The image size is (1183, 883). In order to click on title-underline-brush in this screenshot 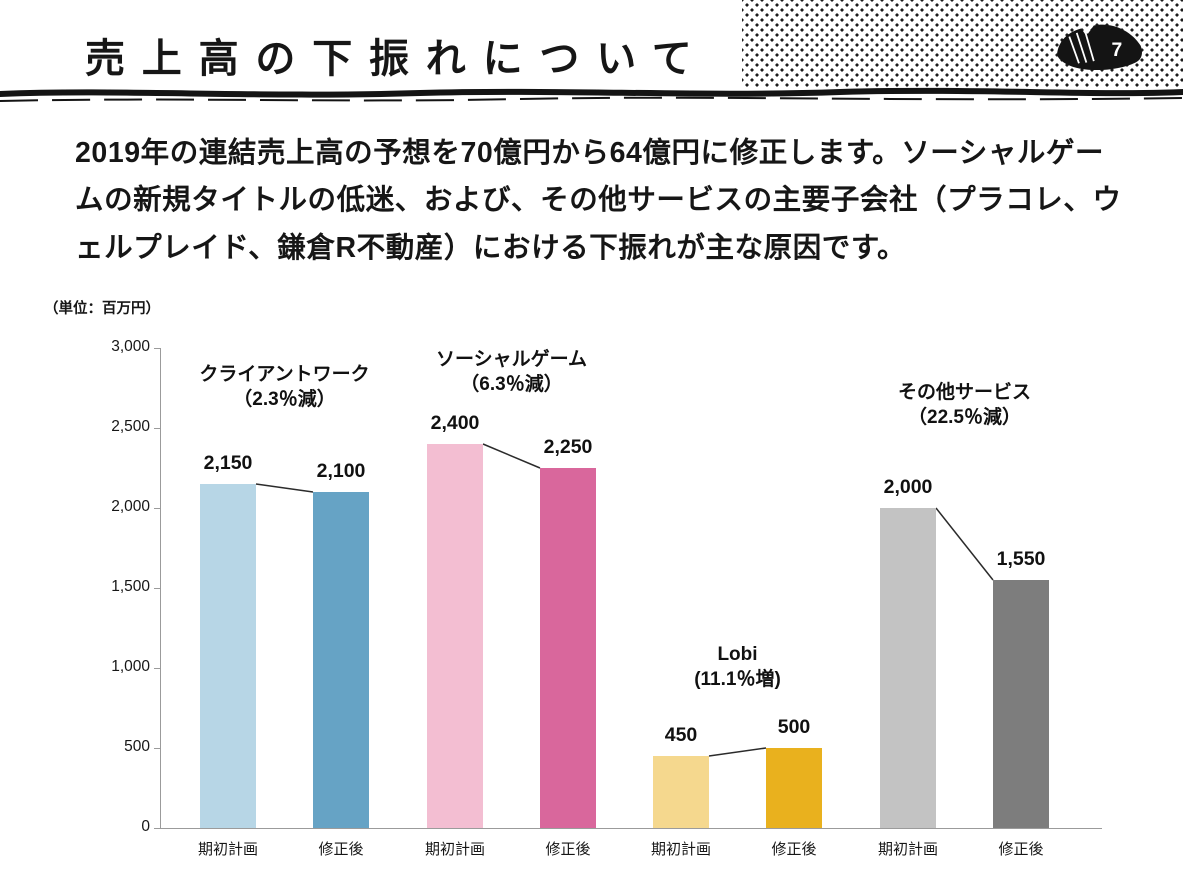, I will do `click(591, 94)`.